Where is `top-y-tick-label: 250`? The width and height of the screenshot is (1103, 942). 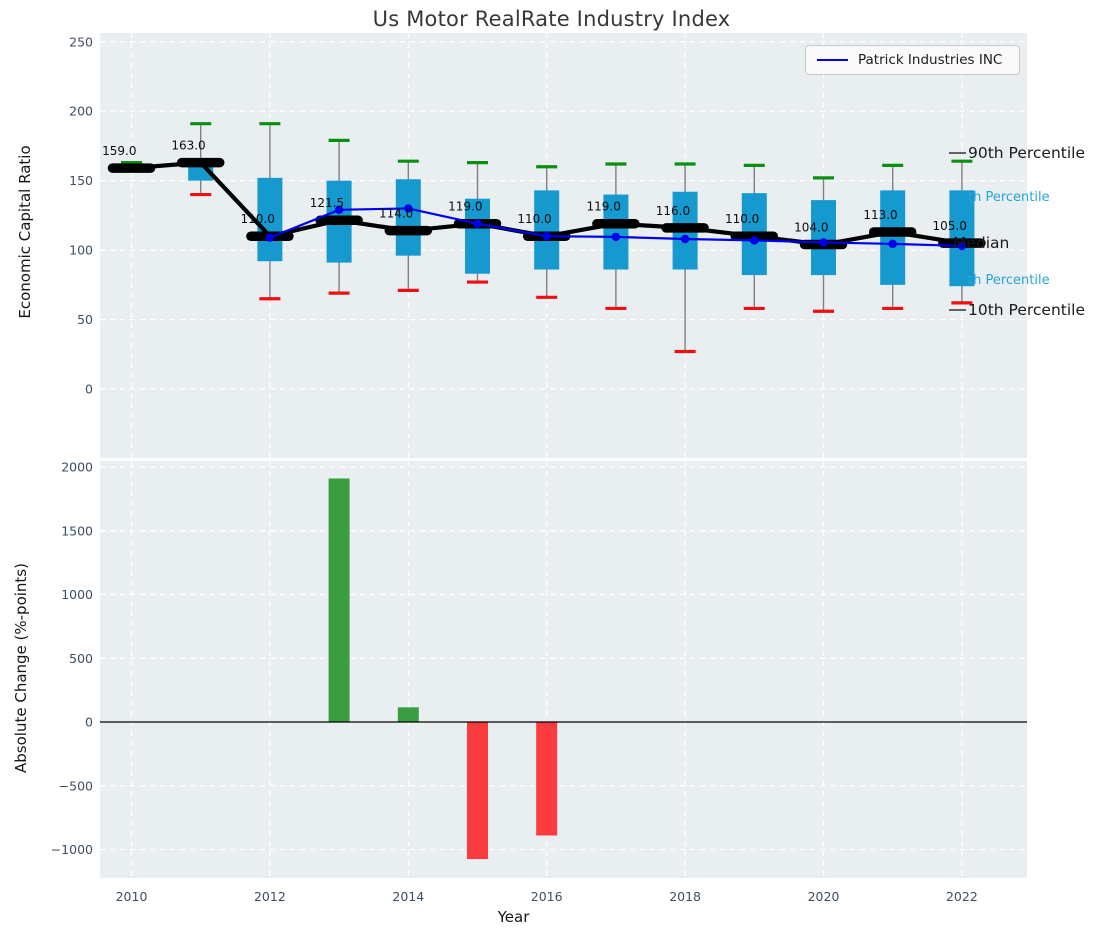 top-y-tick-label: 250 is located at coordinates (81, 41).